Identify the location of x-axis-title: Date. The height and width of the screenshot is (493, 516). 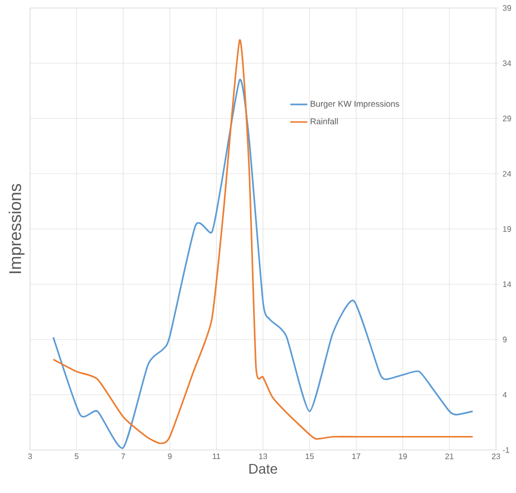
(263, 469).